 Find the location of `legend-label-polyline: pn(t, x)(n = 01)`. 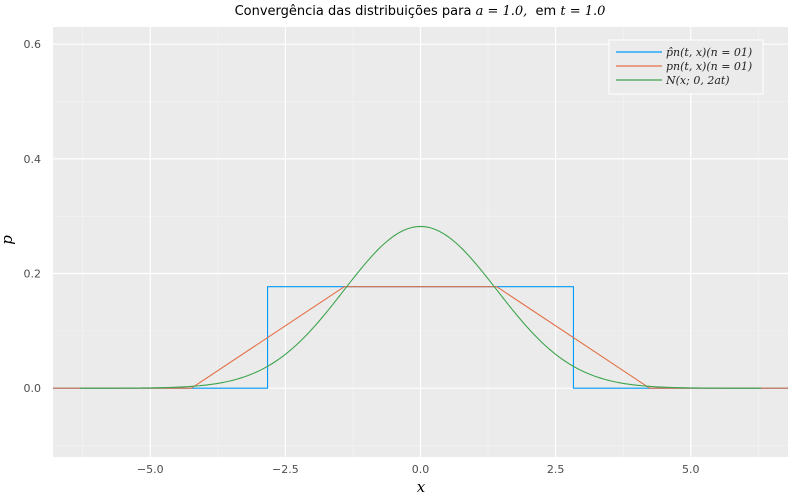

legend-label-polyline: pn(t, x)(n = 01) is located at coordinates (709, 66).